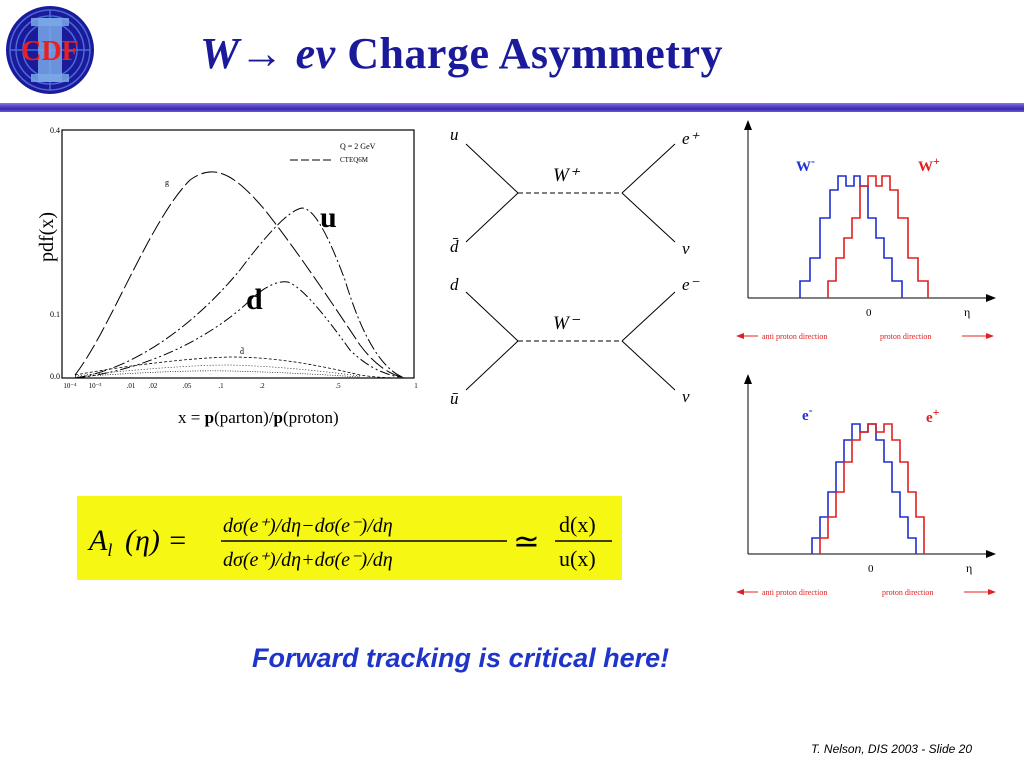 The width and height of the screenshot is (1024, 768). I want to click on pdf-xlabel: x = p(parton)/p(proton), so click(258, 418).